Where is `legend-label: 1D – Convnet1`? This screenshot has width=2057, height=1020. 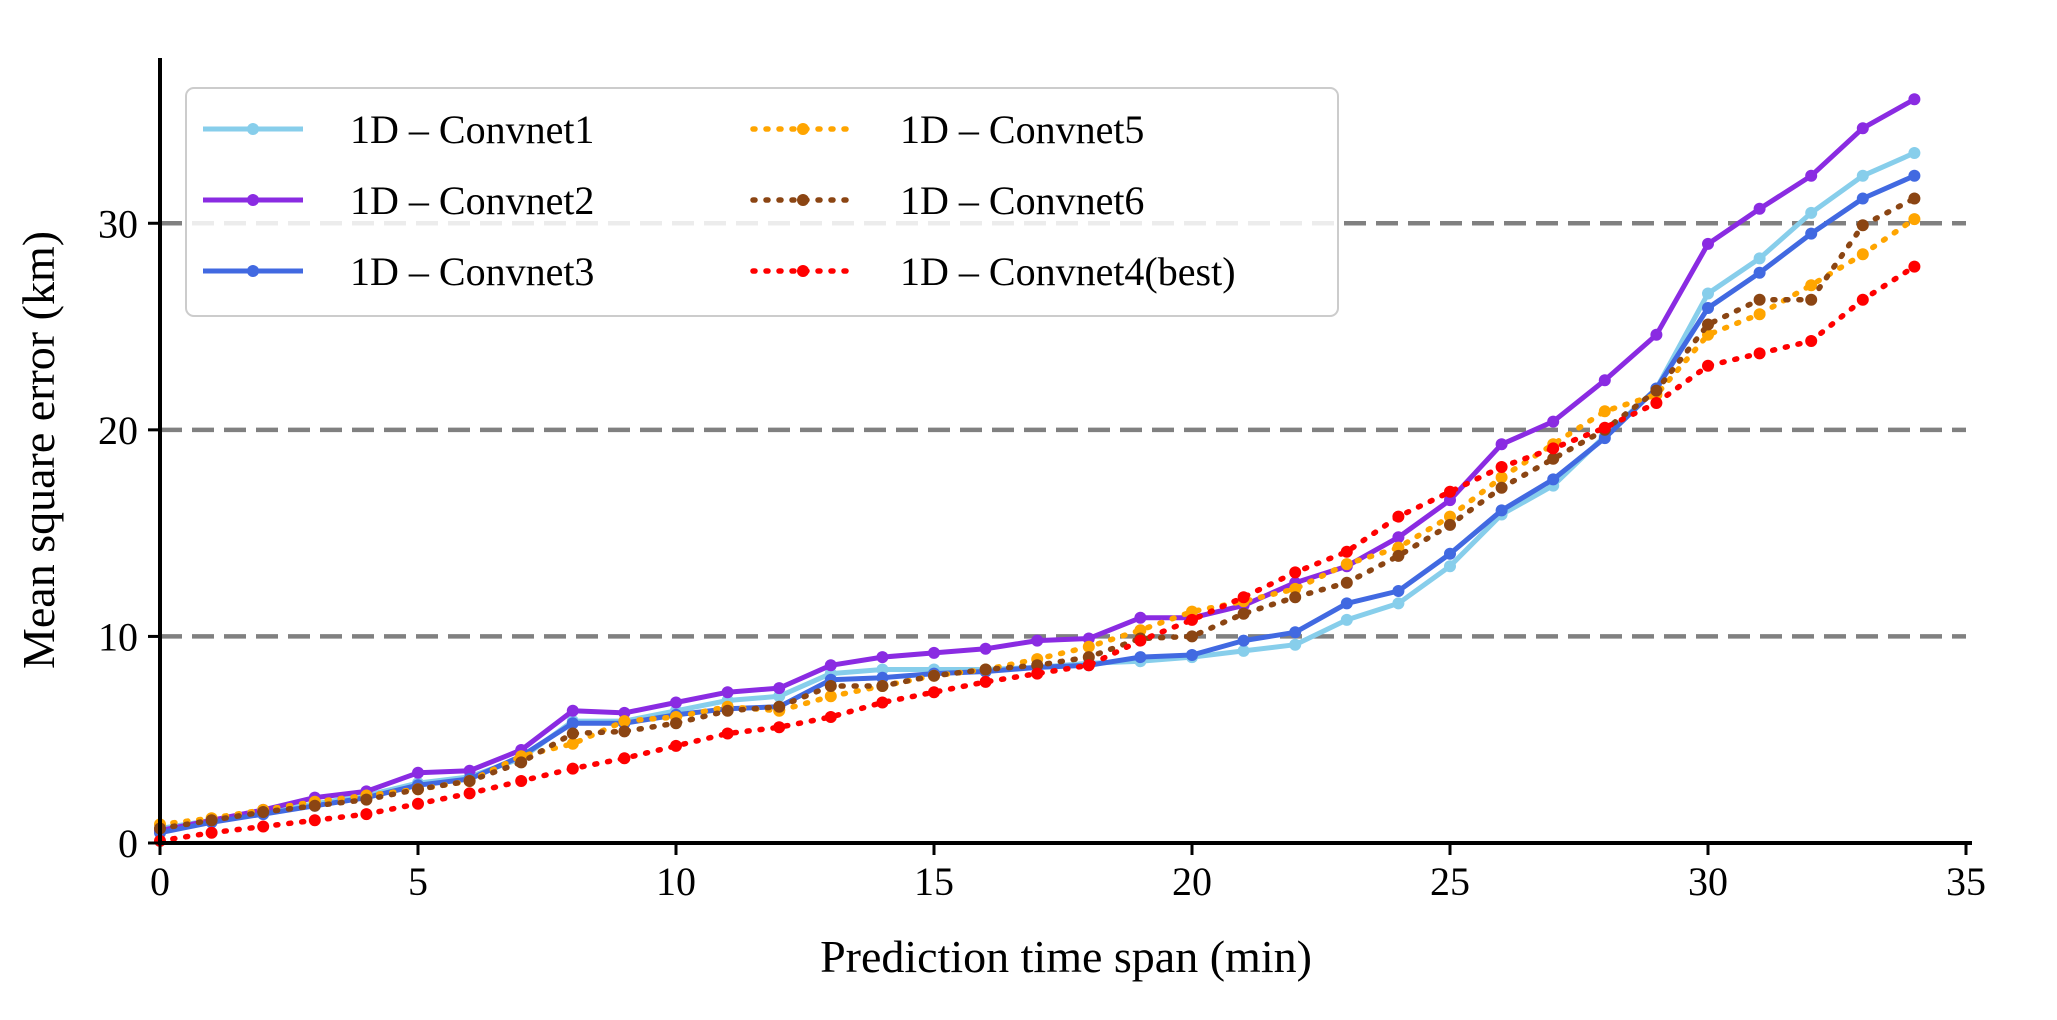 legend-label: 1D – Convnet1 is located at coordinates (472, 129).